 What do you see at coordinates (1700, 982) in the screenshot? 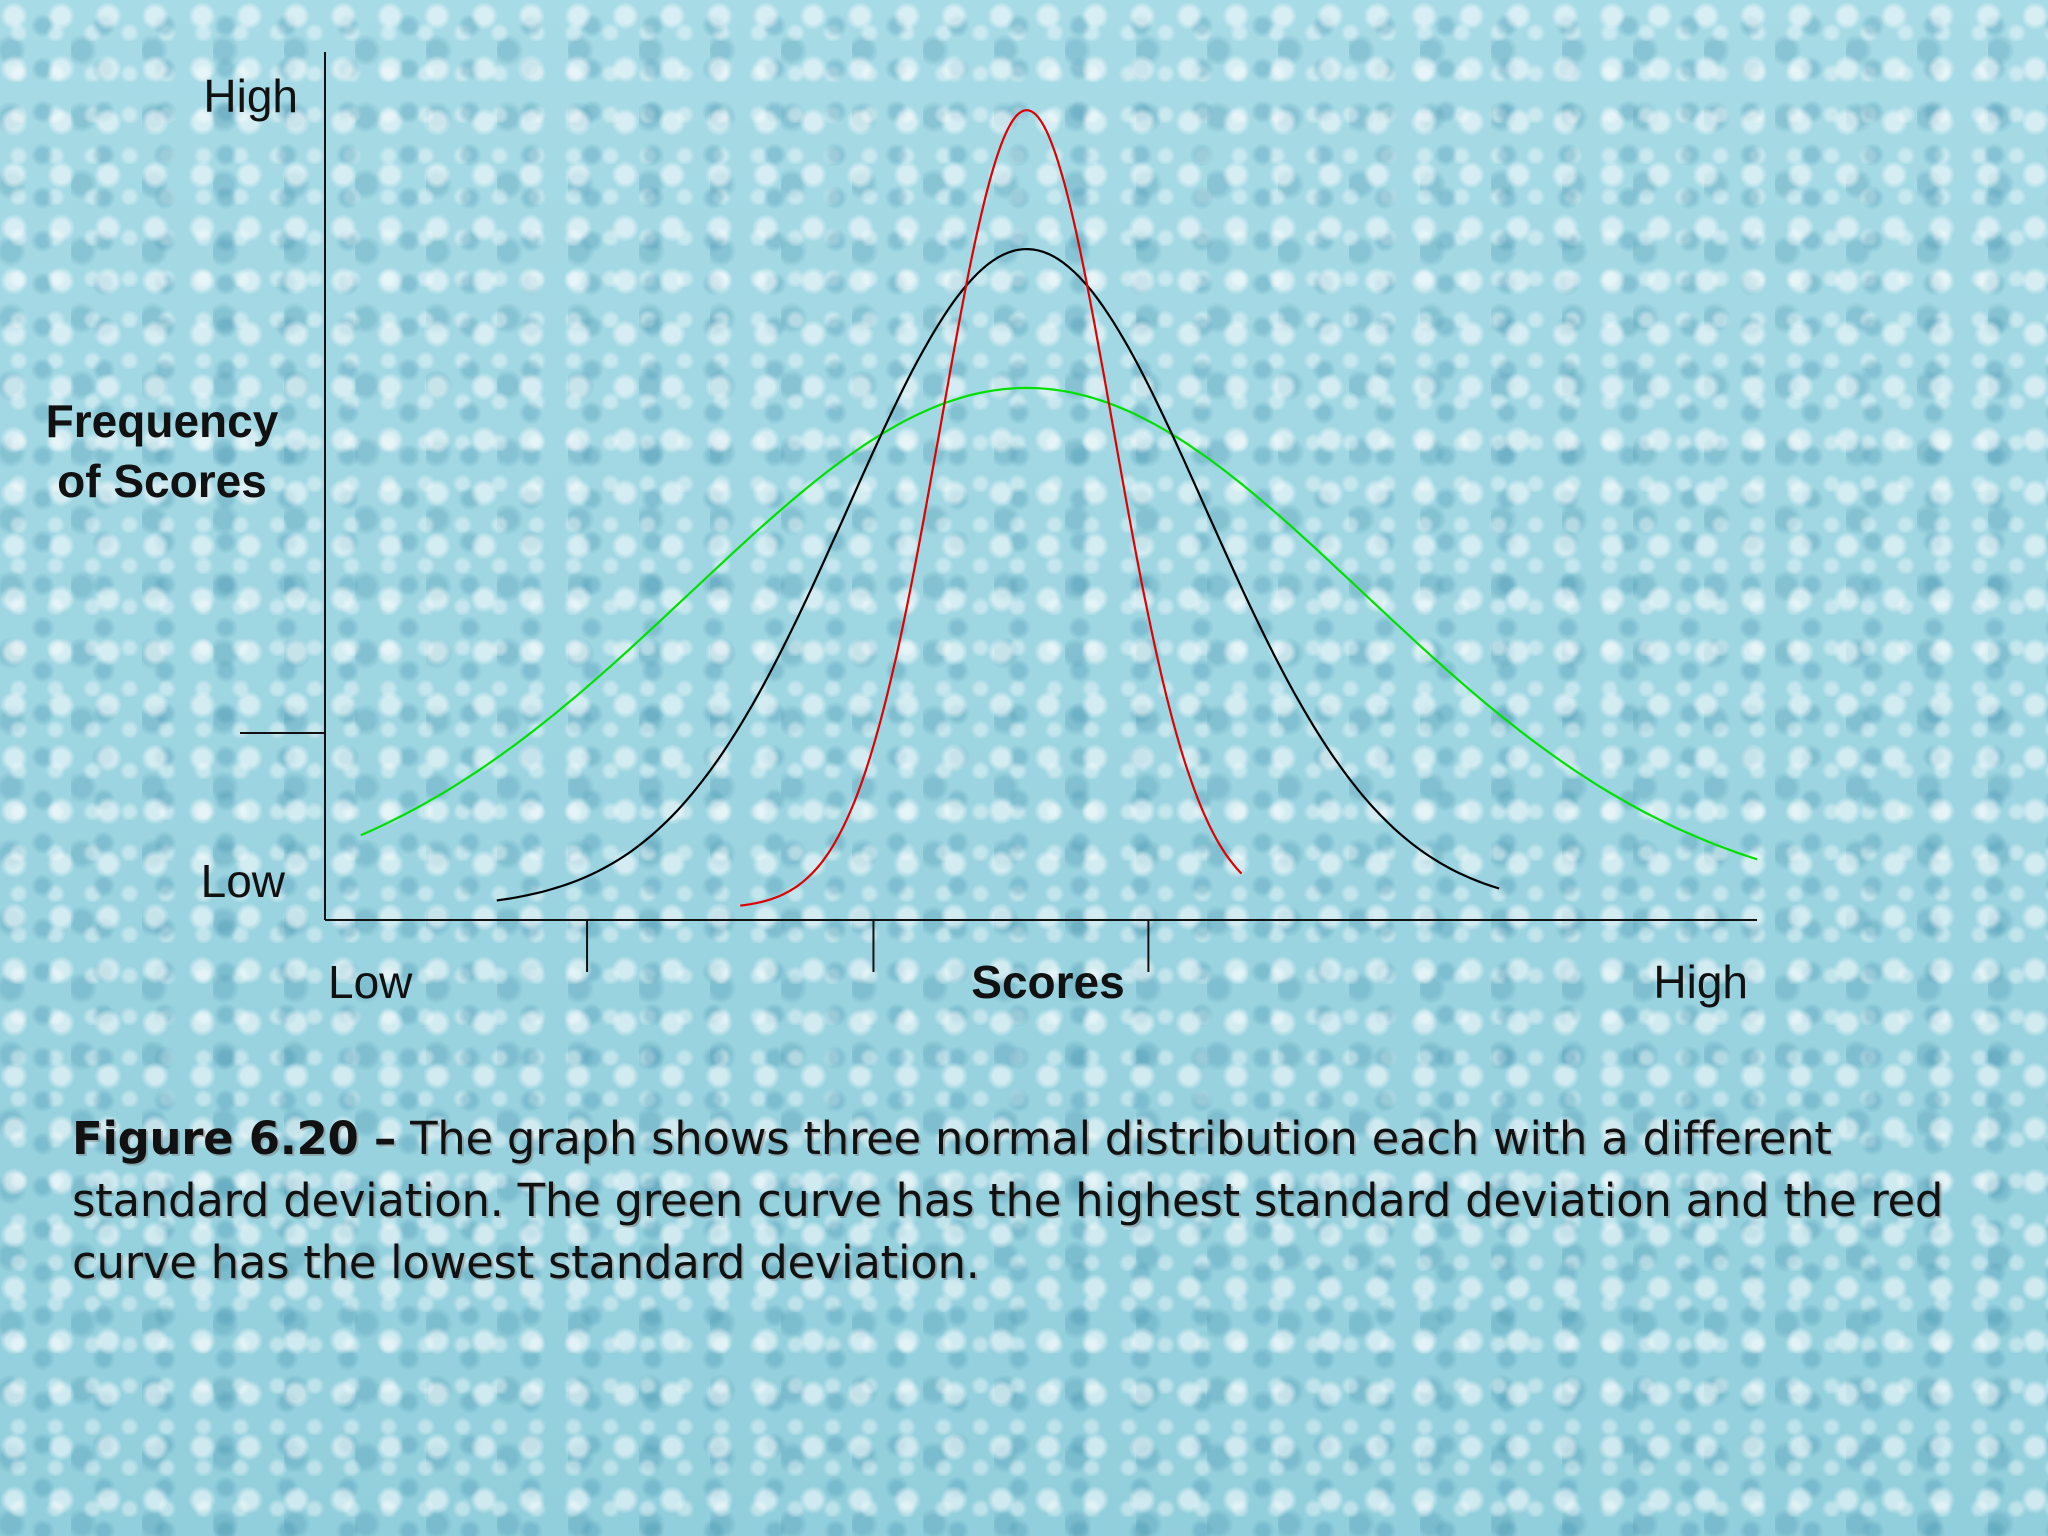
I see `x-tick-high: High` at bounding box center [1700, 982].